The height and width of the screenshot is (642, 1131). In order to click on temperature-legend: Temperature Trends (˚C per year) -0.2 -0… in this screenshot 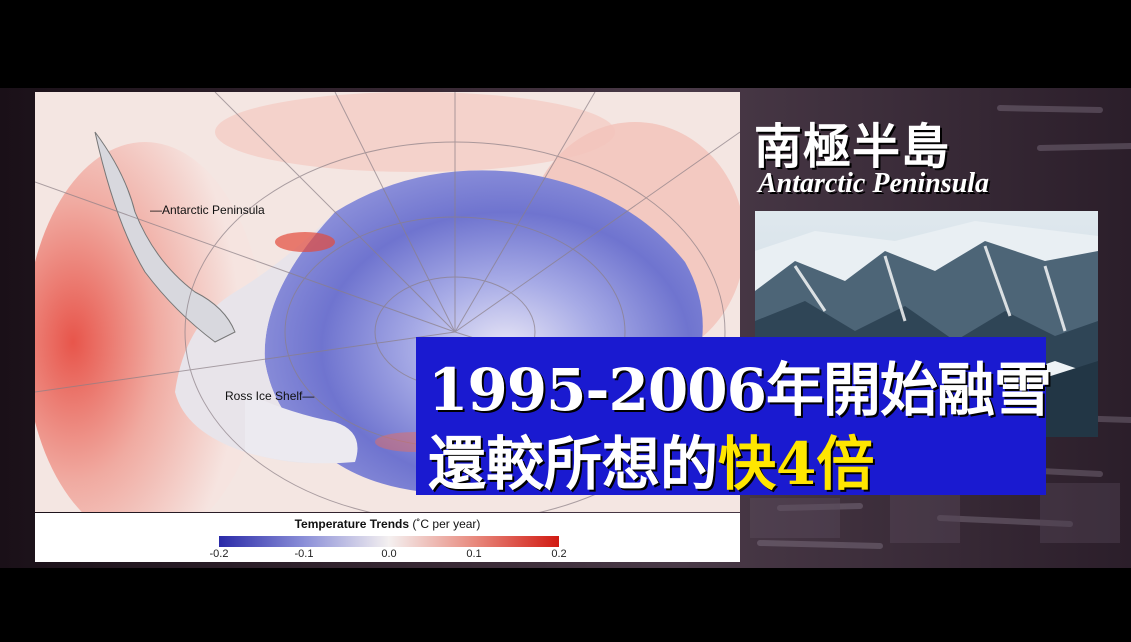, I will do `click(387, 537)`.